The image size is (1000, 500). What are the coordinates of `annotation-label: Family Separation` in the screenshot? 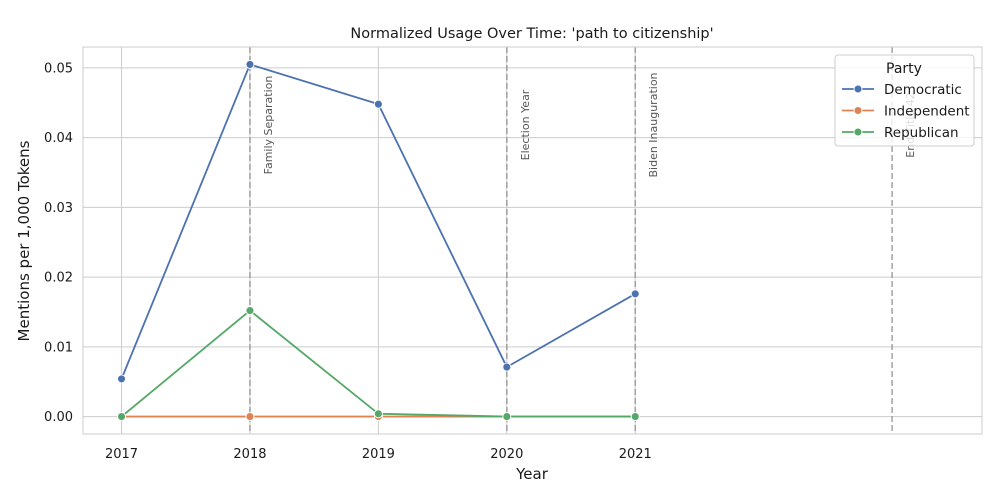 It's located at (268, 125).